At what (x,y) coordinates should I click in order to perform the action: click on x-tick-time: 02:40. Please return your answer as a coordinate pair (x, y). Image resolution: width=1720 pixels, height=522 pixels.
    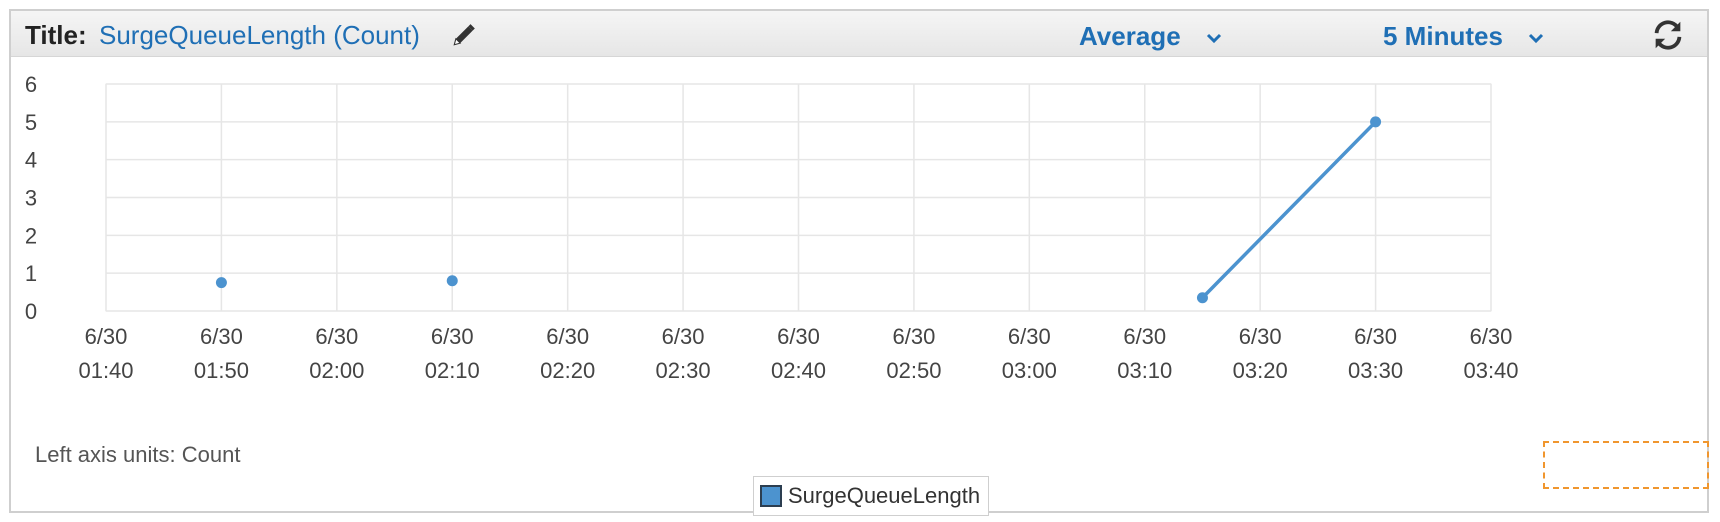
    Looking at the image, I should click on (798, 370).